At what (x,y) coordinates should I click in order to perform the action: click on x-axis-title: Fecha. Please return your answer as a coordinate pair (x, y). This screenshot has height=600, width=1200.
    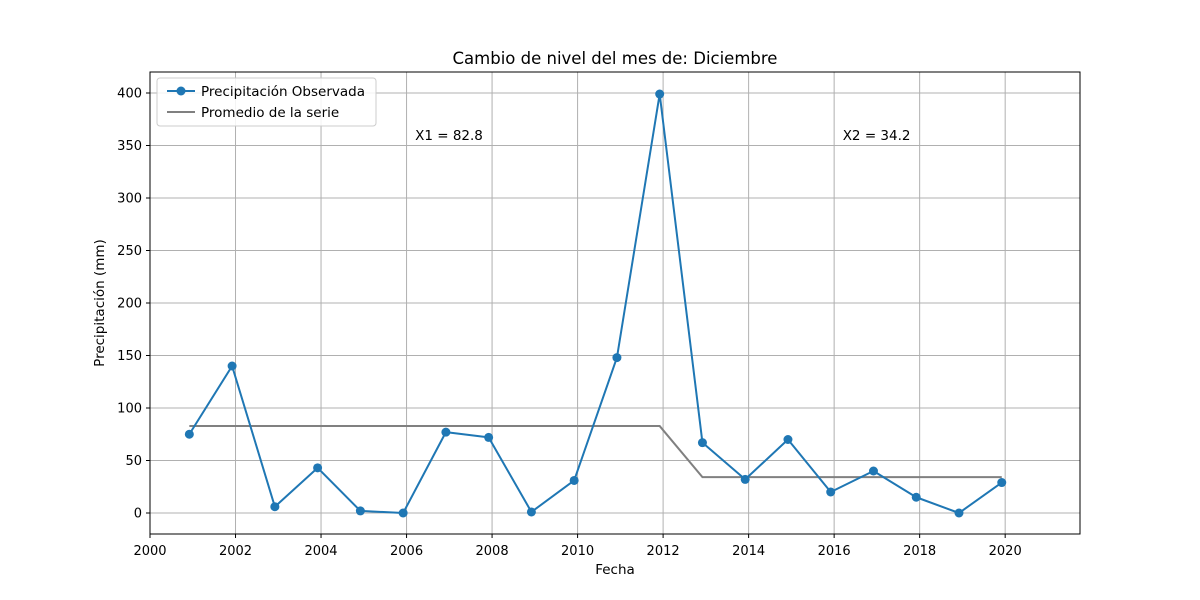
    Looking at the image, I should click on (615, 570).